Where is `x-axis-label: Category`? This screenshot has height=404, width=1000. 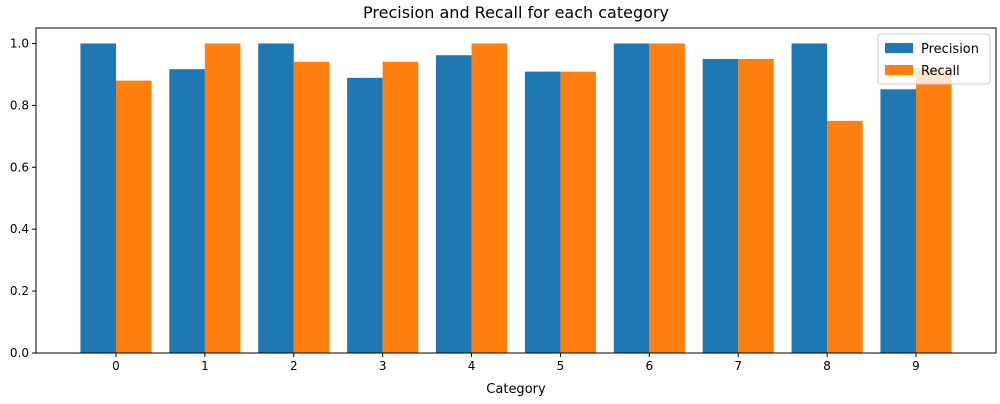
x-axis-label: Category is located at coordinates (516, 389).